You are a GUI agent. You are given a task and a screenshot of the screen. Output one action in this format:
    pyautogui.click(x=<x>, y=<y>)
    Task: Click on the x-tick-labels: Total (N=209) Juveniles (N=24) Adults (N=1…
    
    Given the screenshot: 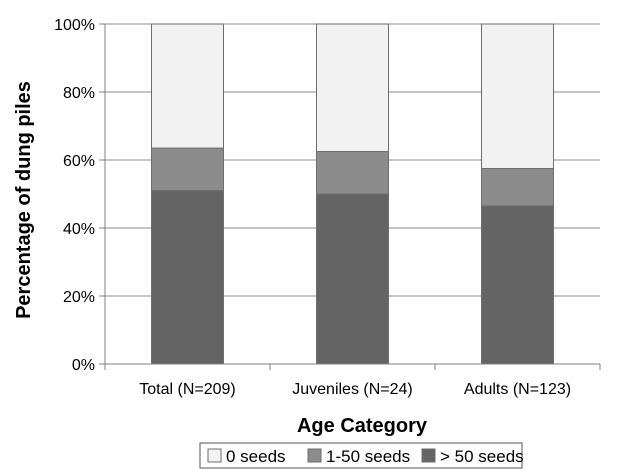 What is the action you would take?
    pyautogui.click(x=355, y=389)
    